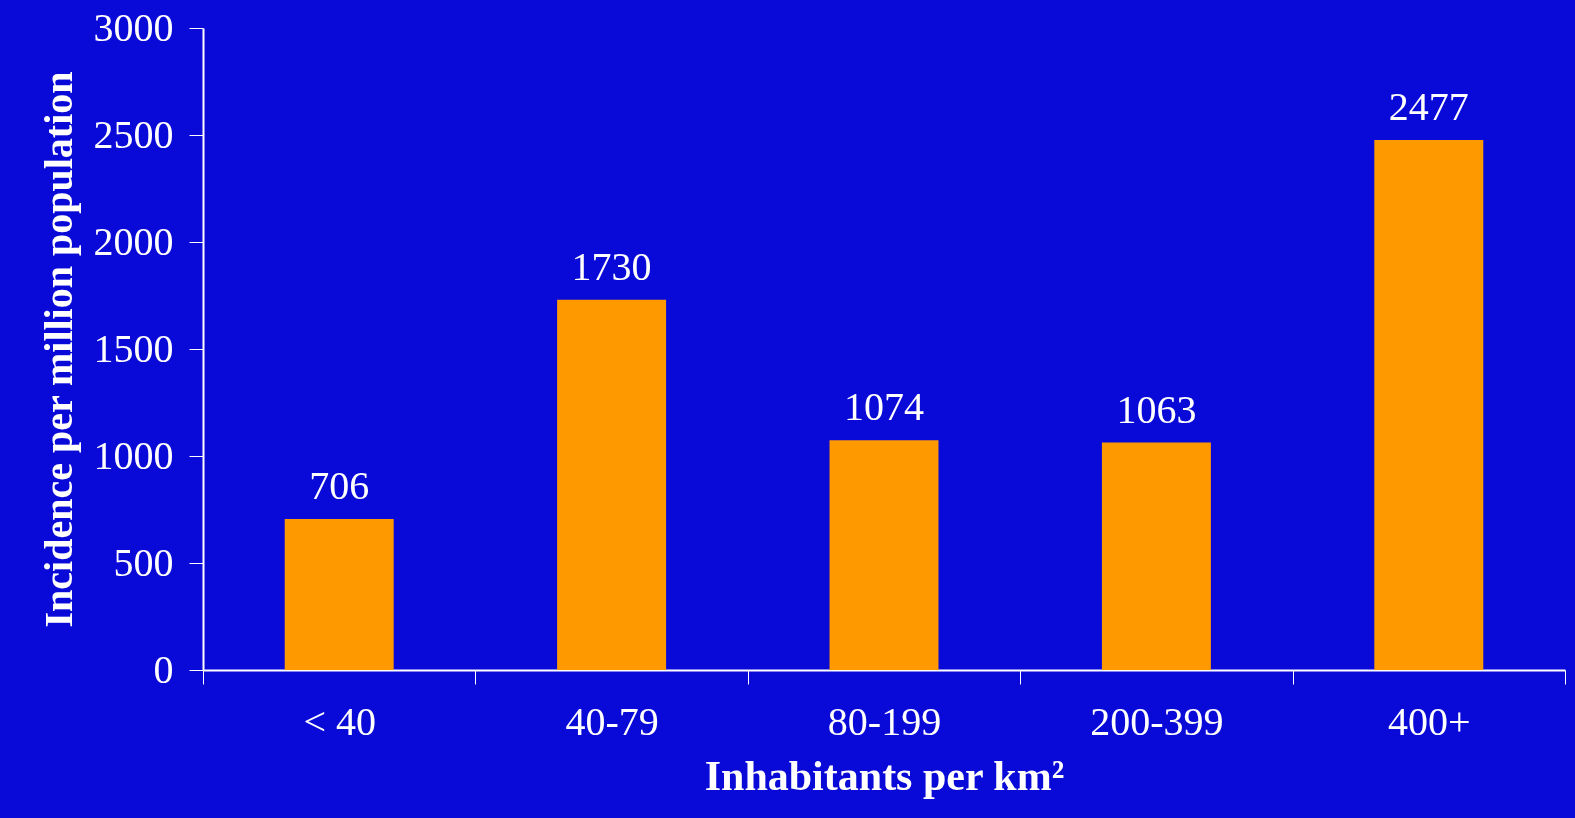  I want to click on x-axis-title: Inhabitants per km², so click(884, 775).